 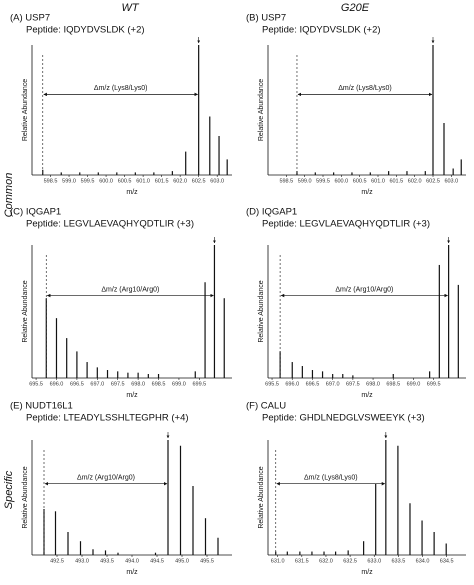 I want to click on column-header: WT, so click(x=130, y=8).